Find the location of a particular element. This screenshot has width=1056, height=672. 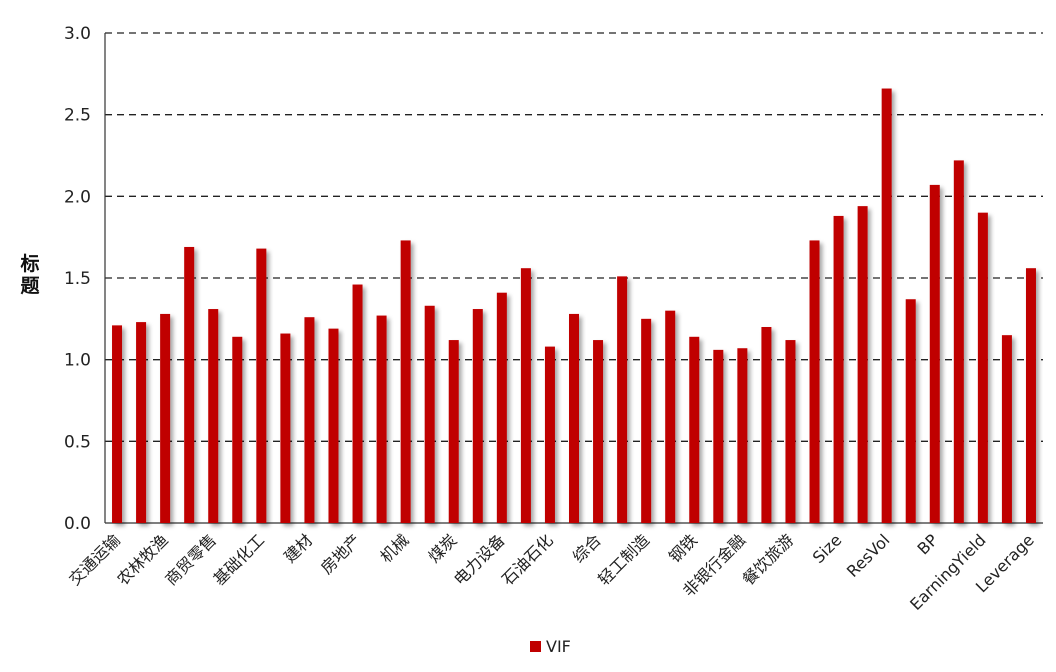

y-tick-label: 0.5 is located at coordinates (77, 442).